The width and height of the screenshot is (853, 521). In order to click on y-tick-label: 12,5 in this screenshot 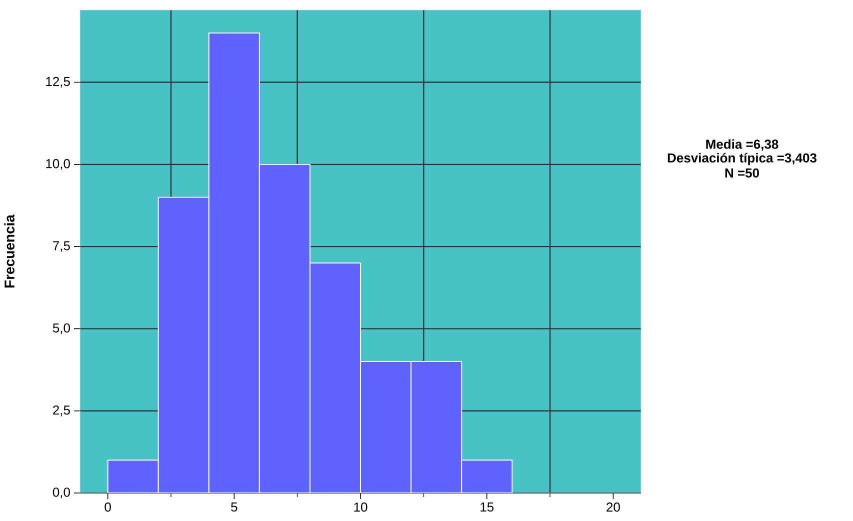, I will do `click(58, 82)`.